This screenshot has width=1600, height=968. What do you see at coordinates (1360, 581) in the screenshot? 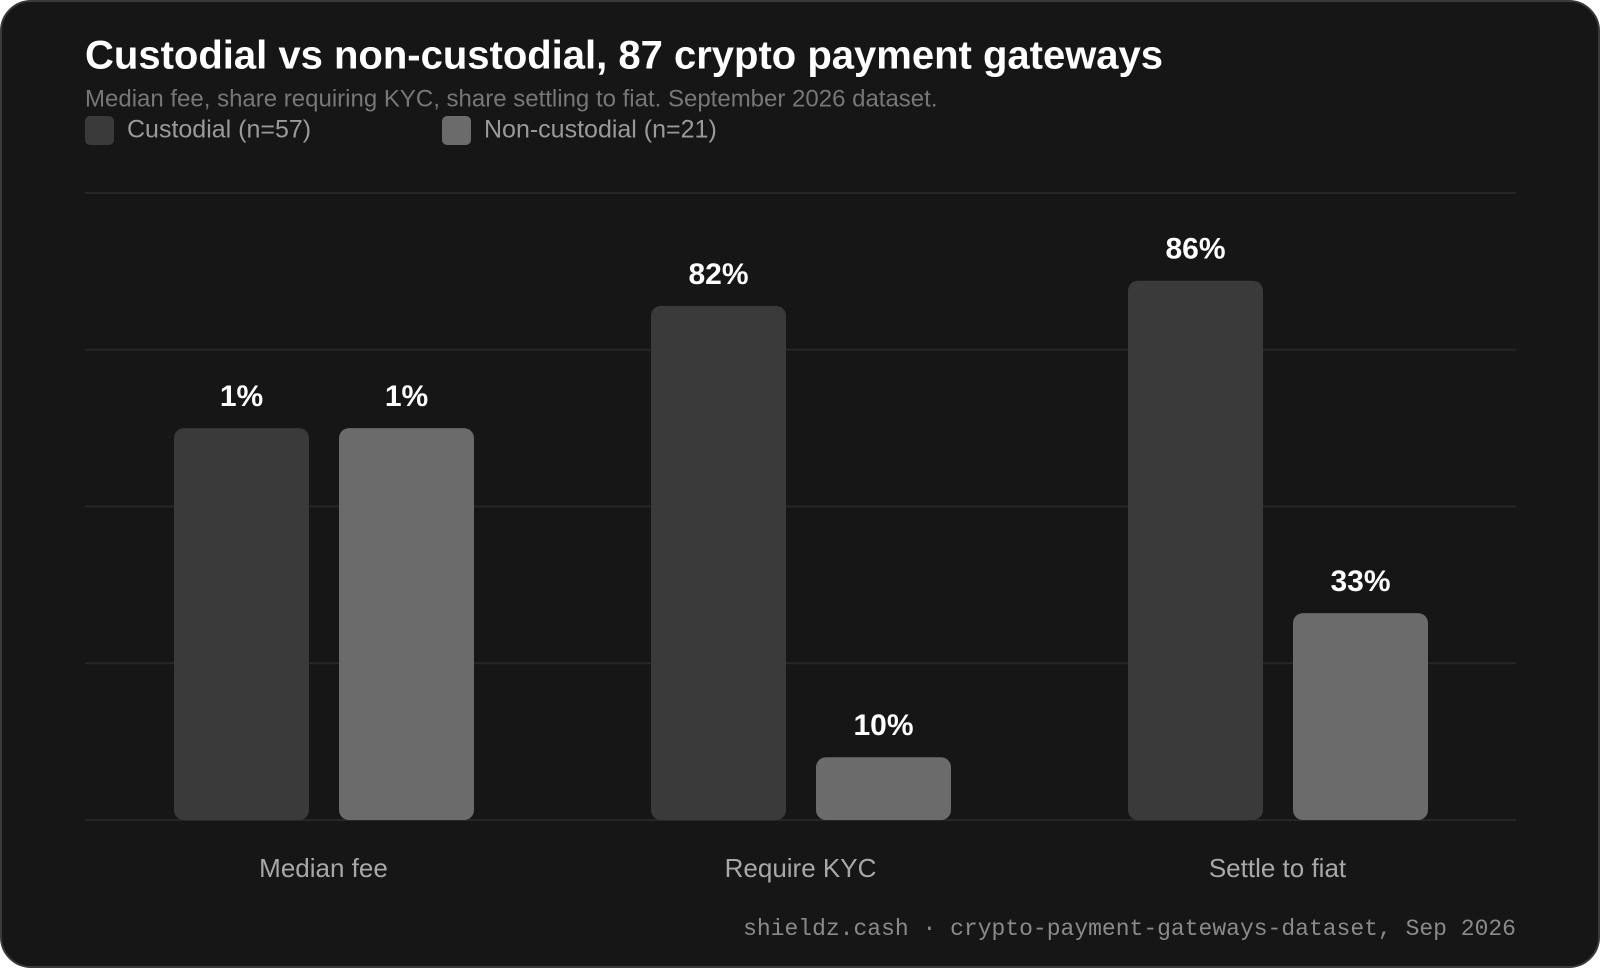
I see `value-label: 33%` at bounding box center [1360, 581].